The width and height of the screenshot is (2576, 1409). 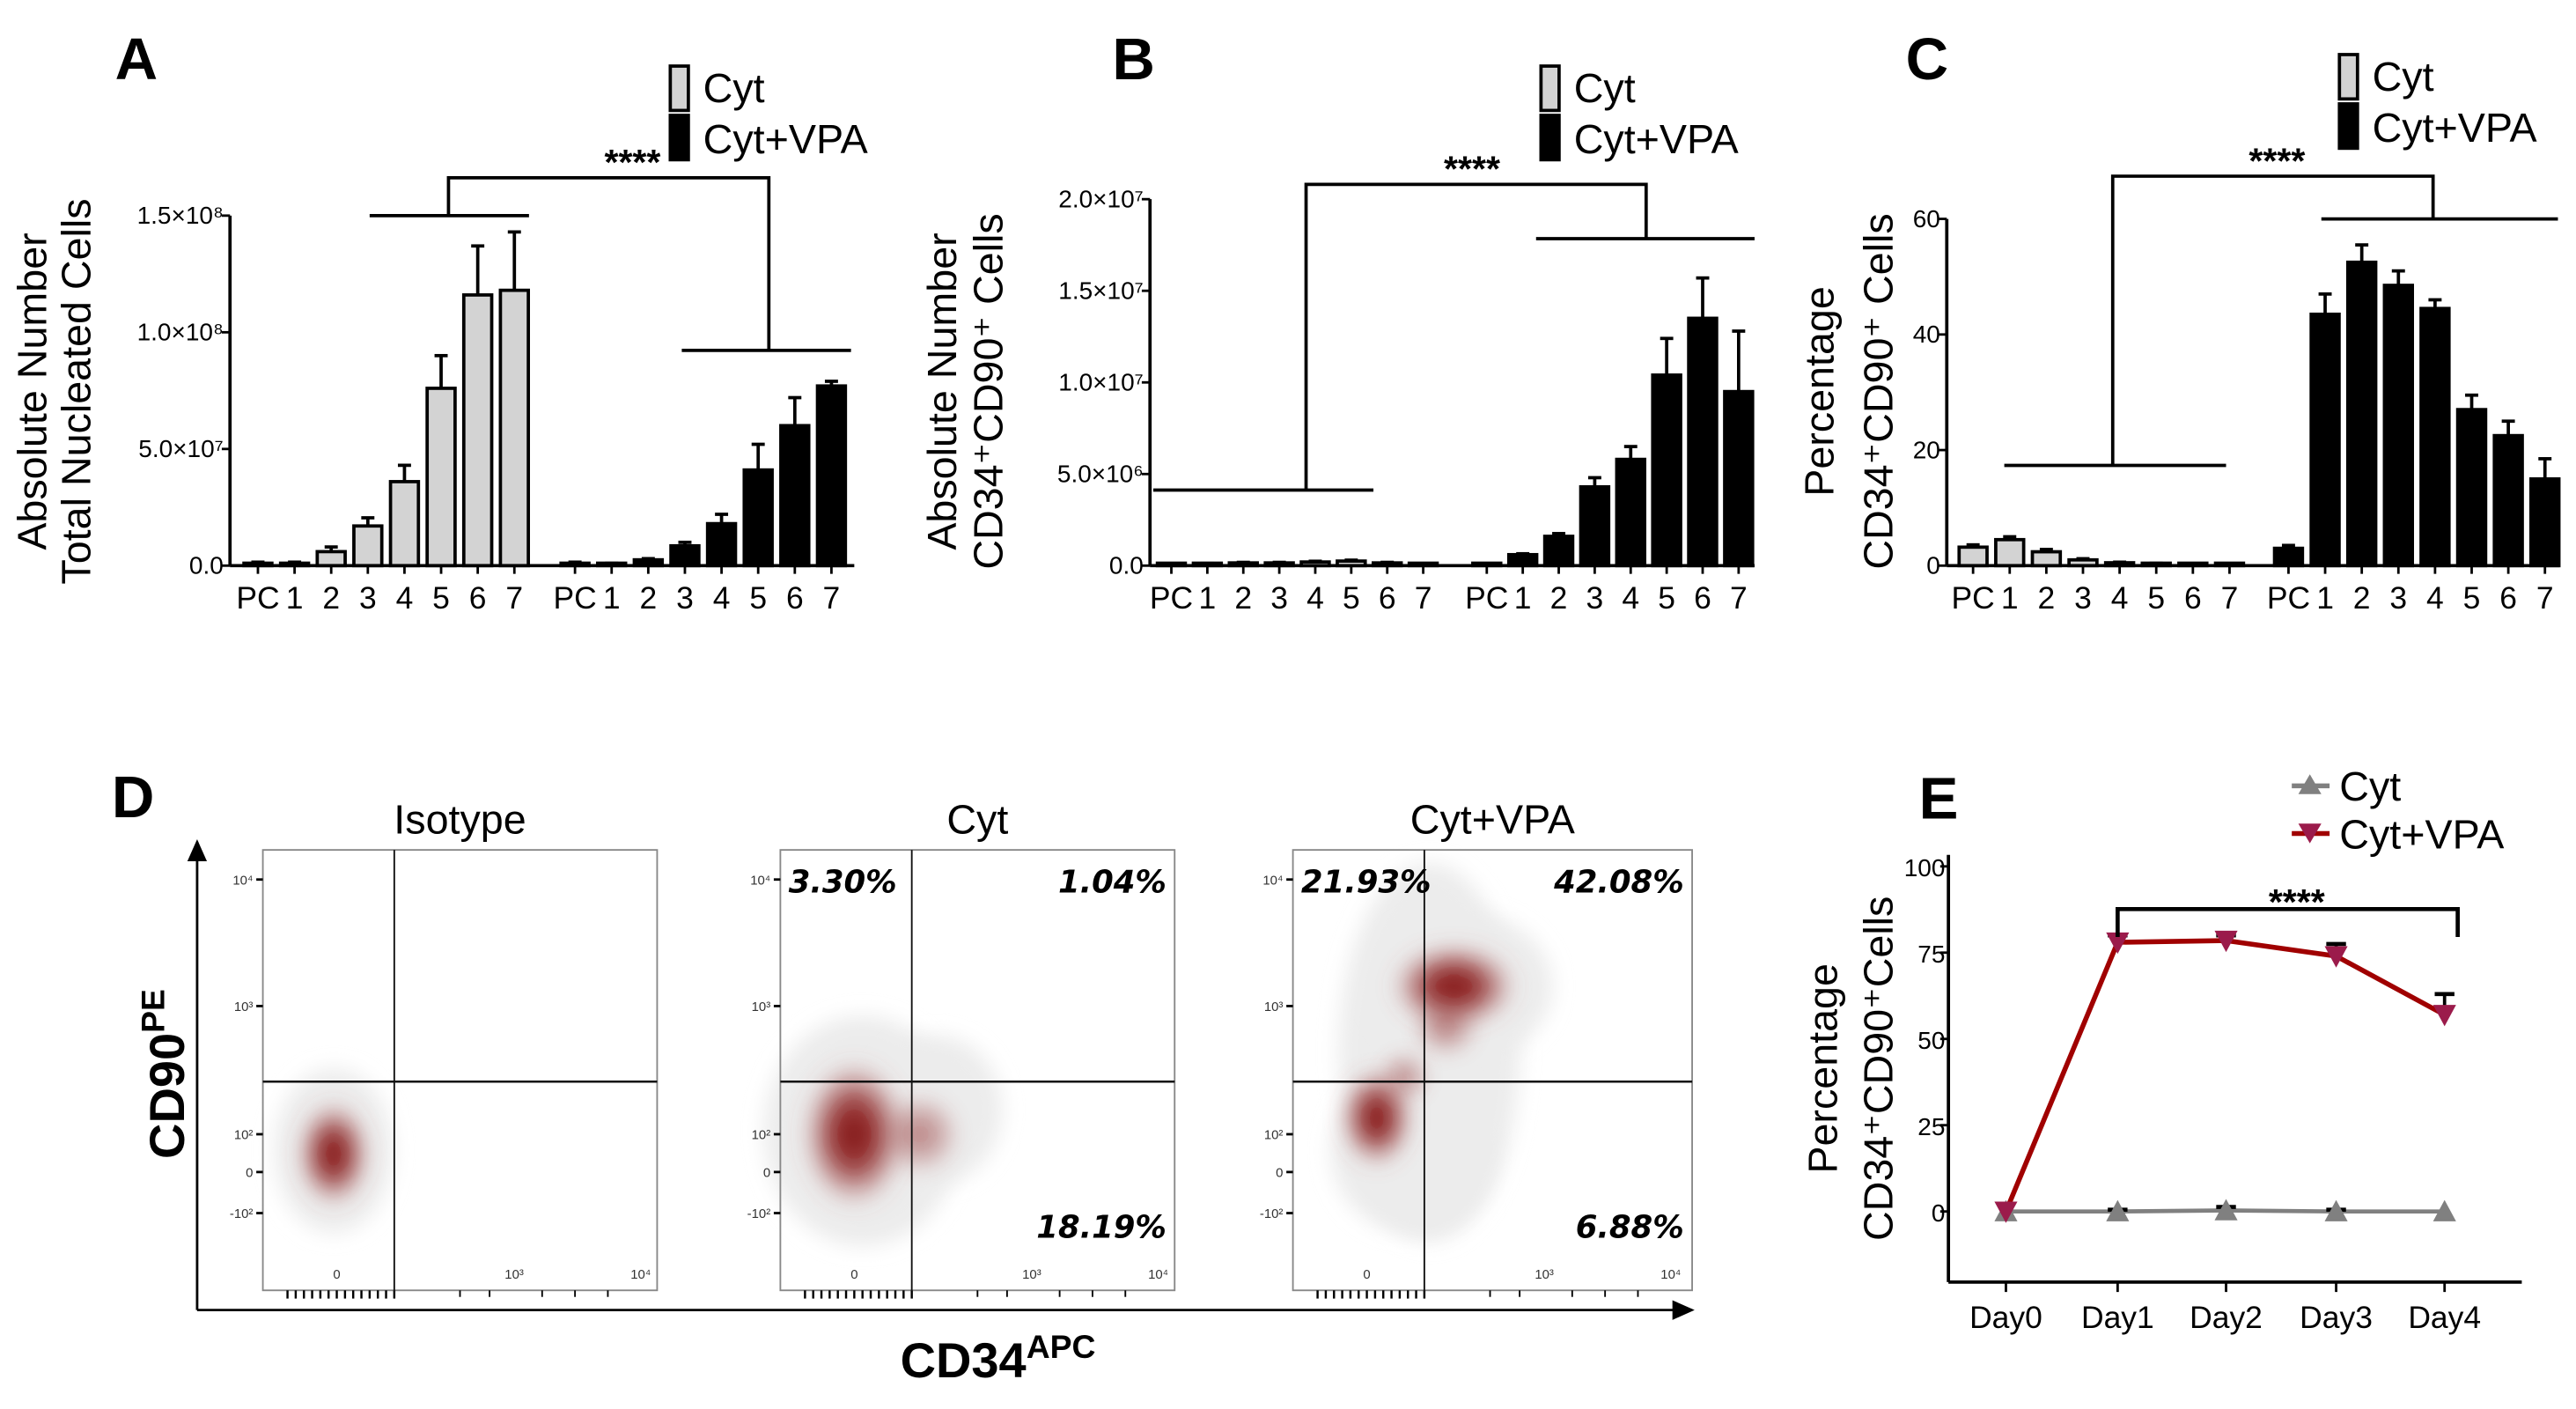 What do you see at coordinates (575, 564) in the screenshot?
I see `bar-cyt-vpa-pc` at bounding box center [575, 564].